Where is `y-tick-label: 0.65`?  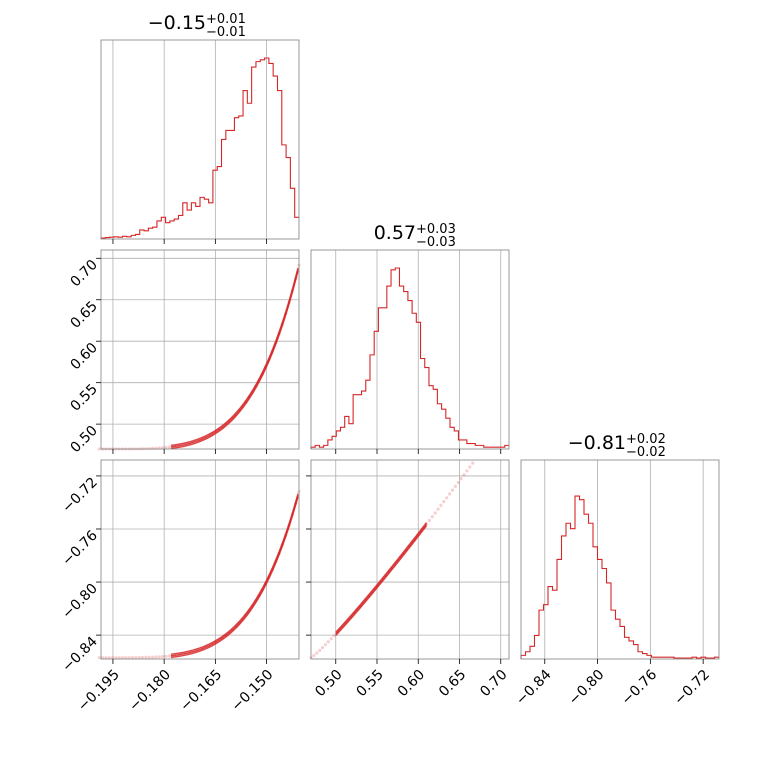
y-tick-label: 0.65 is located at coordinates (84, 314).